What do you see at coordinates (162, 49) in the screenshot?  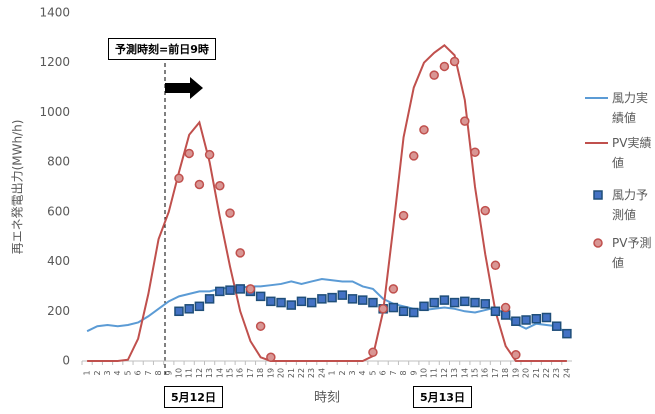 I see `forecast-note: 予測時刻=前日9時` at bounding box center [162, 49].